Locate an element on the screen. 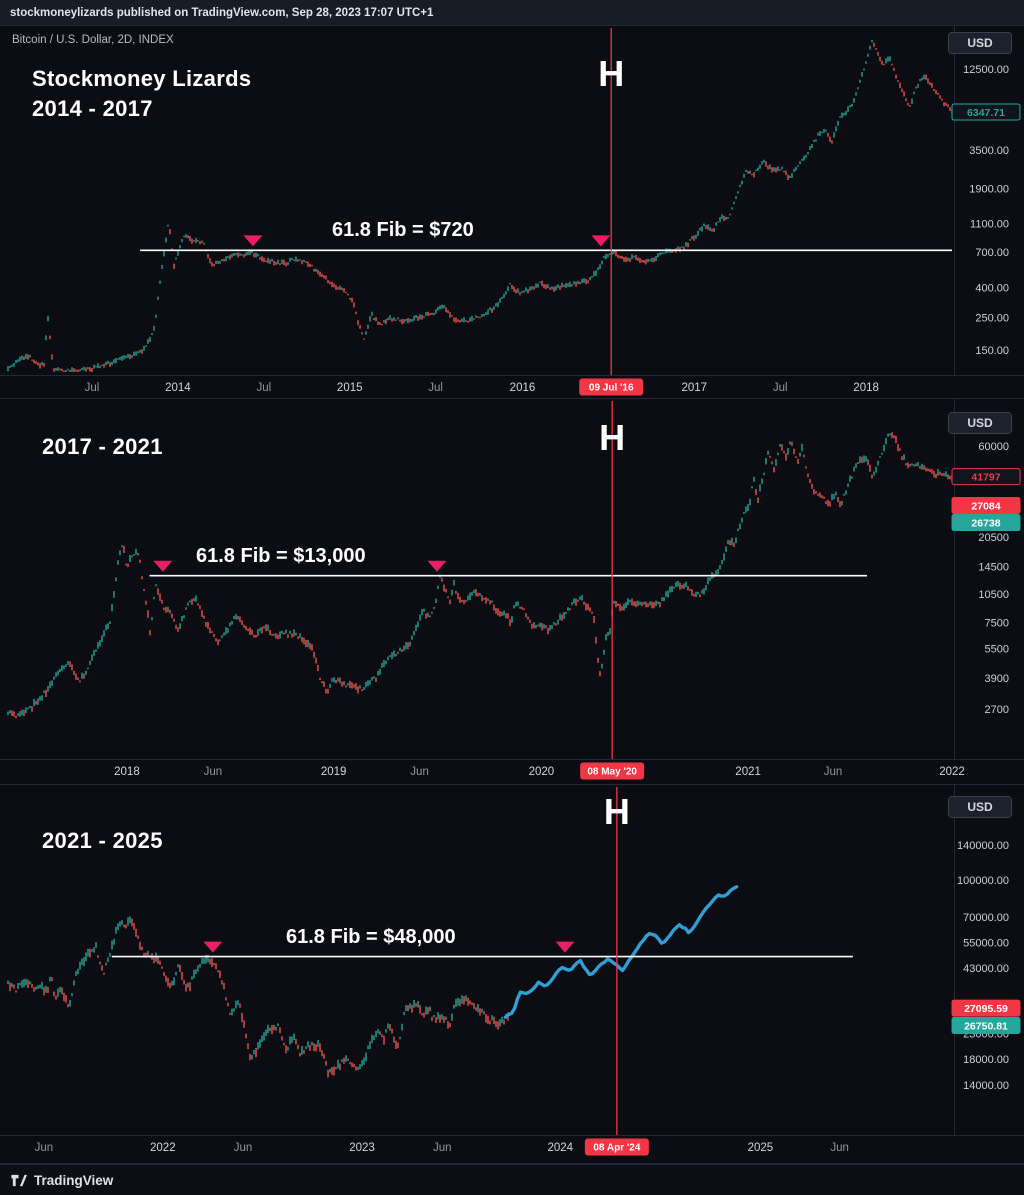  price-axis-label: 700.00 is located at coordinates (992, 253).